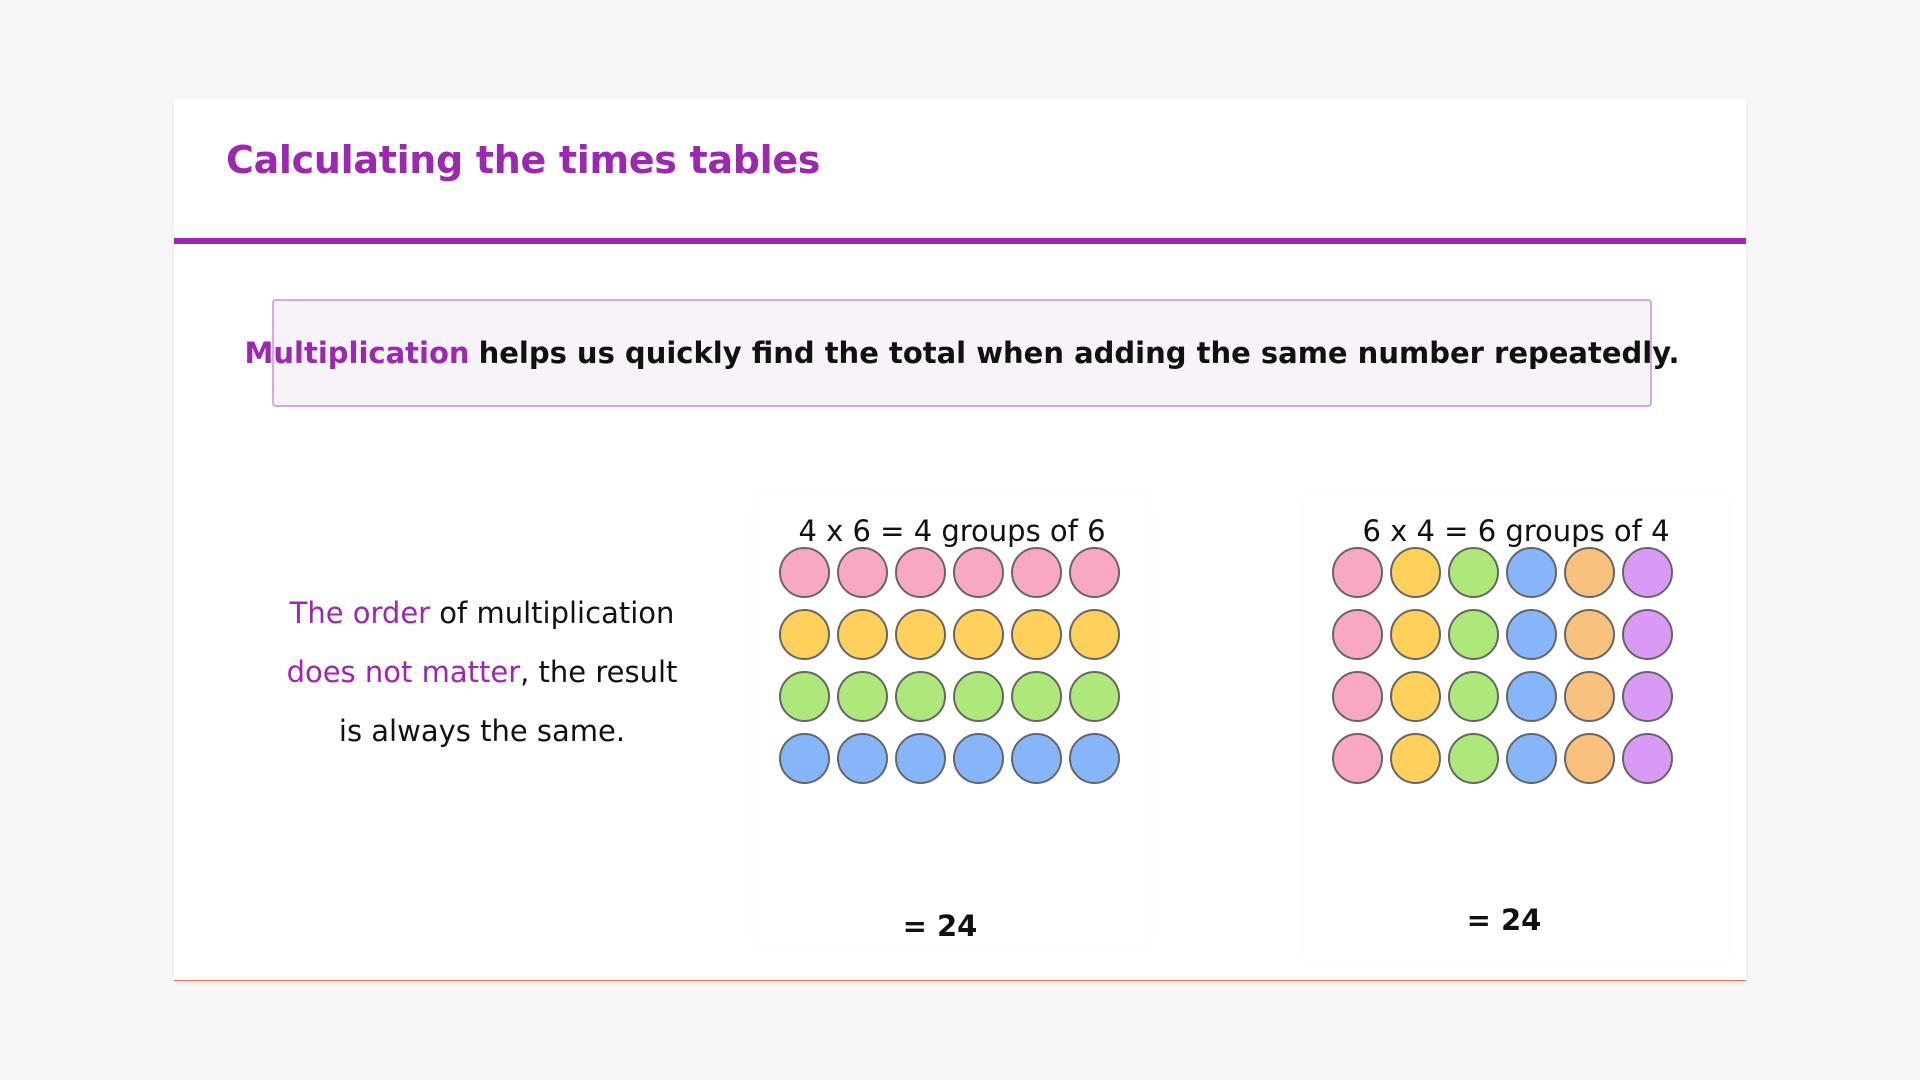 This screenshot has height=1080, width=1920. Describe the element at coordinates (357, 353) in the screenshot. I see `definition-keyword: Multiplication` at that location.